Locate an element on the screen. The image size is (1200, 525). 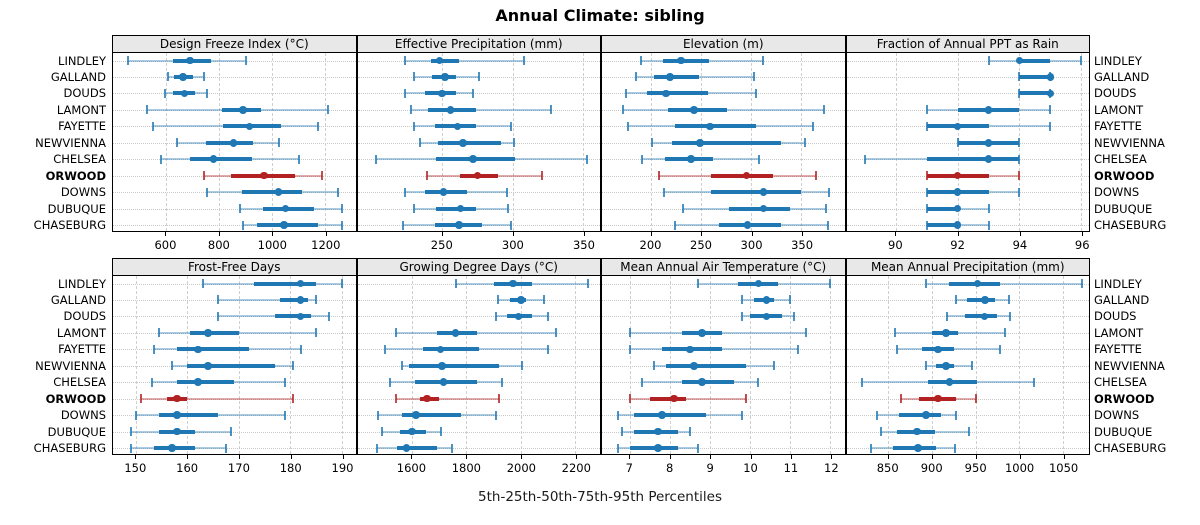
x-axis: 90 92 94 96 is located at coordinates (968, 244).